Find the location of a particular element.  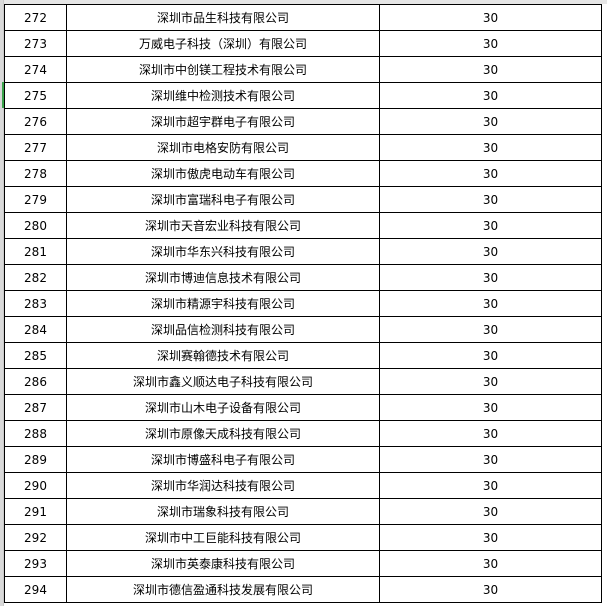

table-row: 280 深圳市天音宏业科技有限公司 30 is located at coordinates (303, 225).